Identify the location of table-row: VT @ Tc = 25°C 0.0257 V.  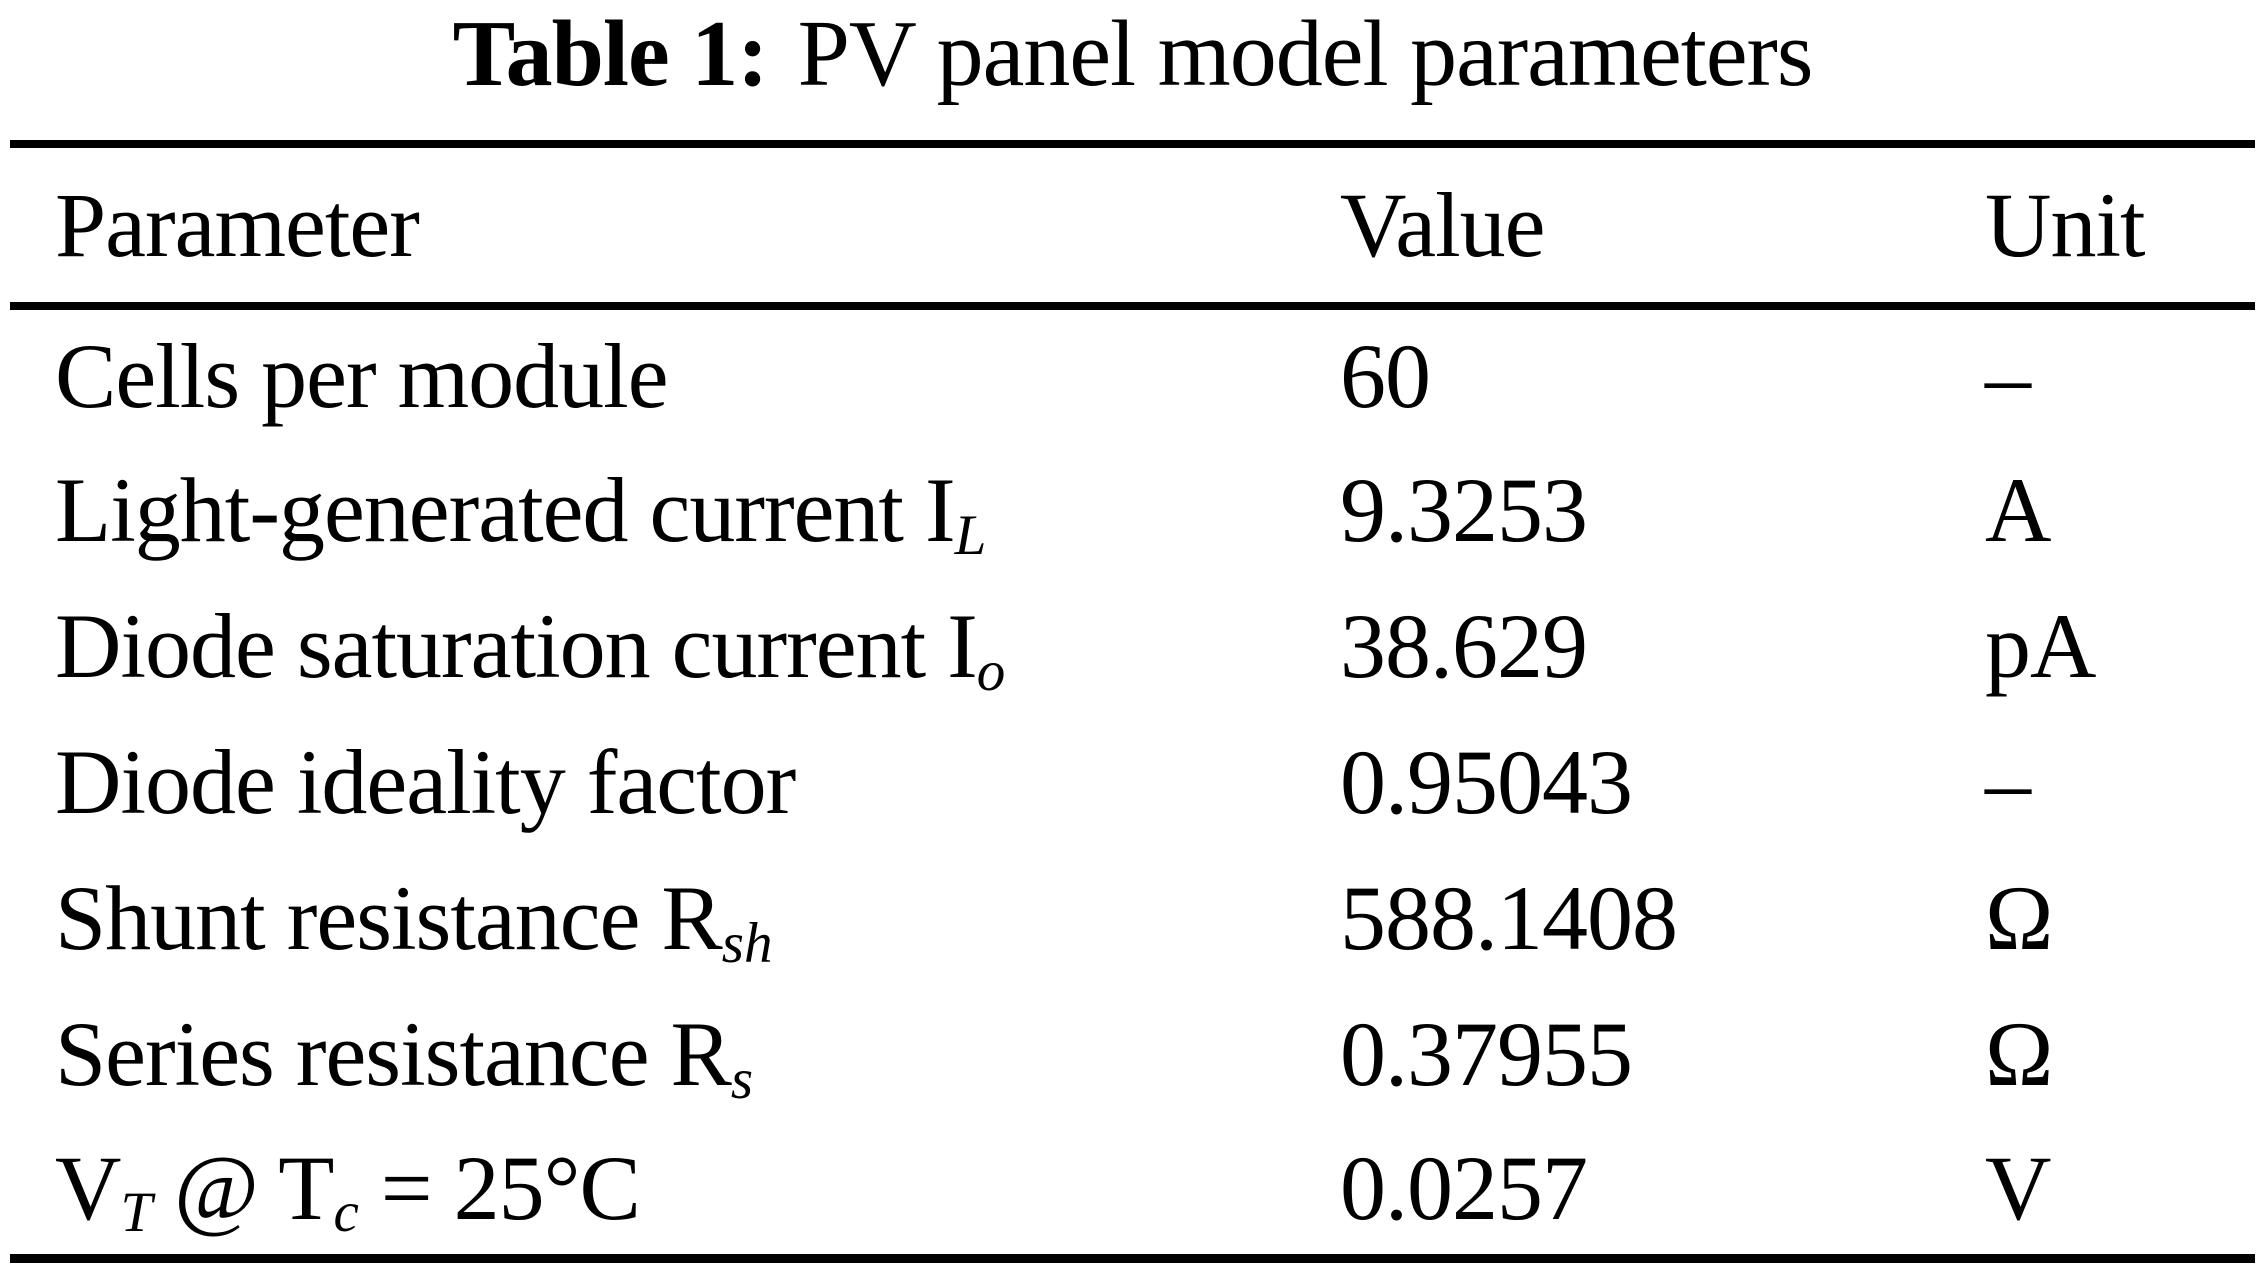
(1132, 1190).